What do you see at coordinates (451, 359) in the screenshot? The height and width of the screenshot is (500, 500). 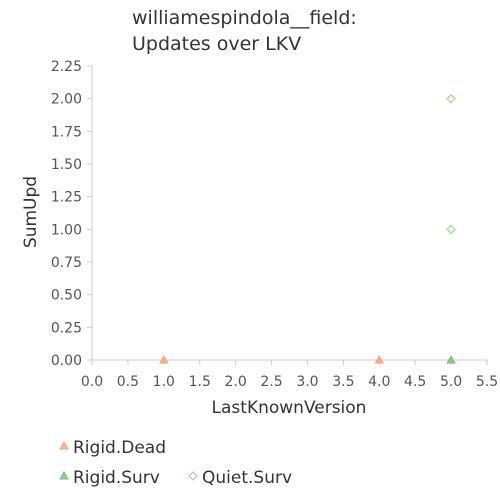 I see `point-rigid-surv` at bounding box center [451, 359].